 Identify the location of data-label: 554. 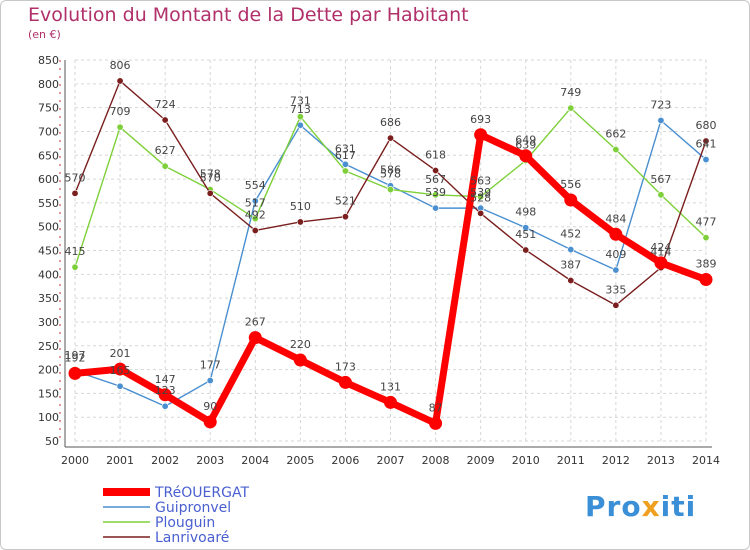
(255, 185).